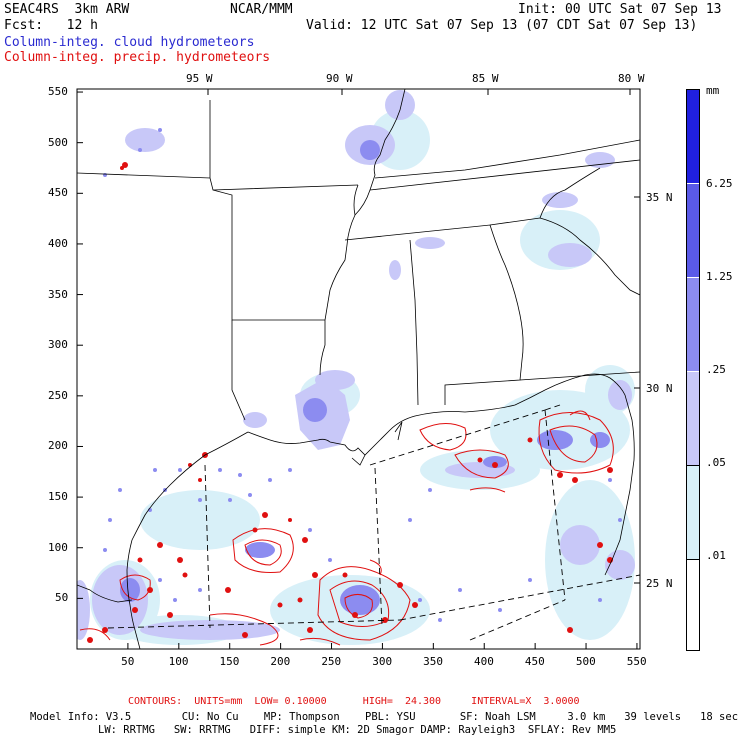 The width and height of the screenshot is (740, 740). What do you see at coordinates (331, 661) in the screenshot?
I see `x-tick-label: 250` at bounding box center [331, 661].